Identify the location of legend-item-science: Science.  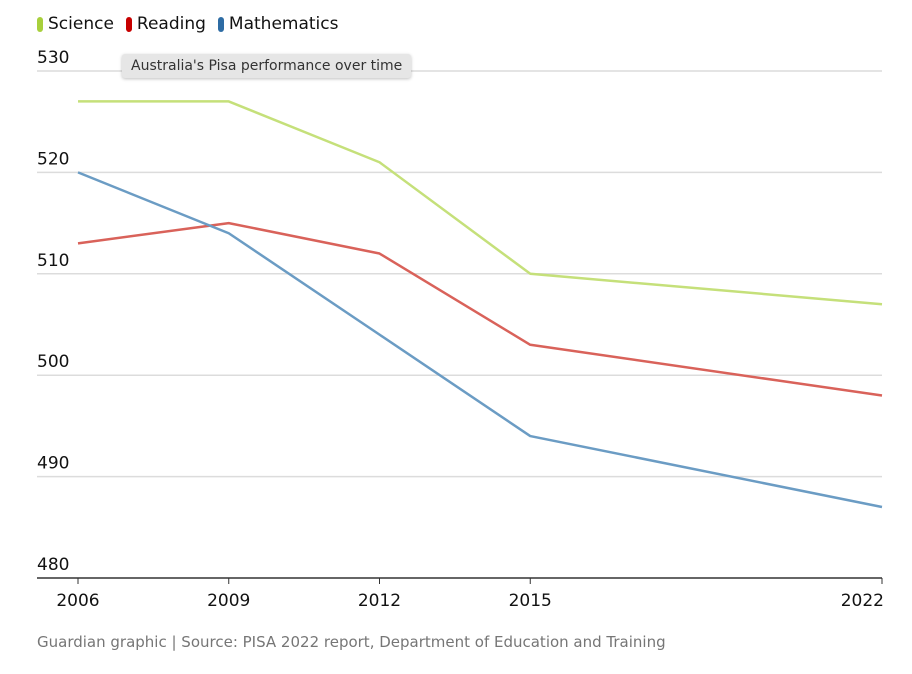
(75, 24).